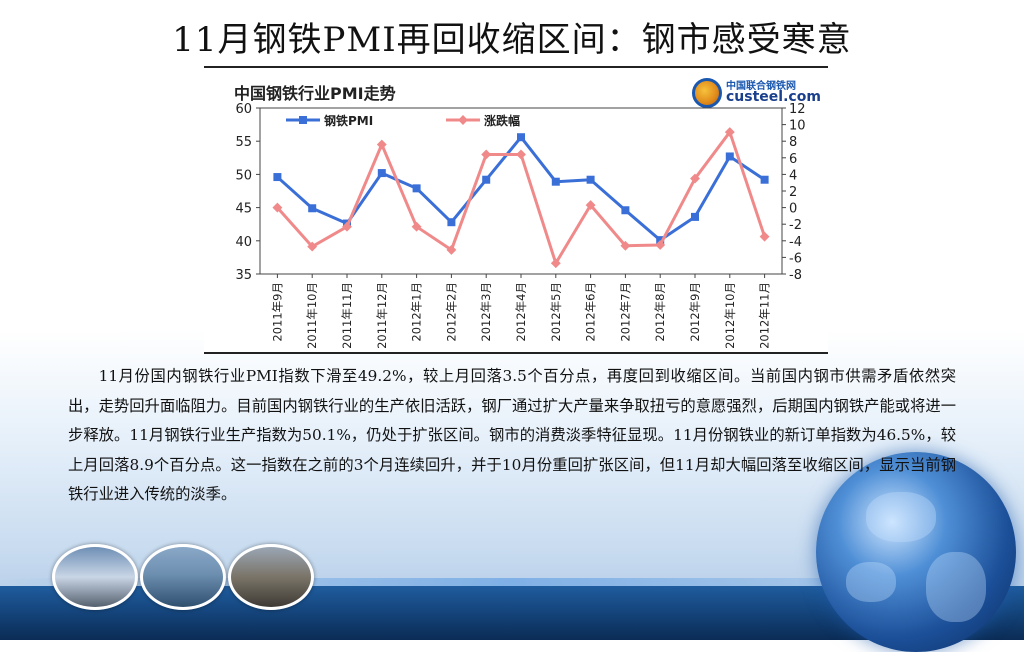  I want to click on legend-entry-label: 涨跌幅, so click(502, 120).